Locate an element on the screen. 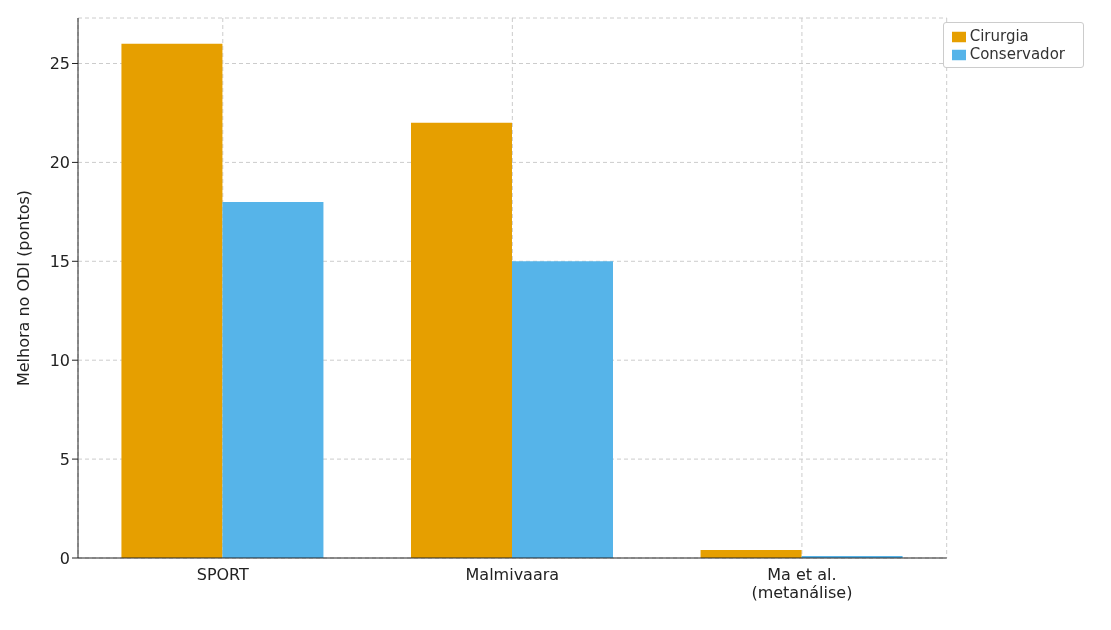 The height and width of the screenshot is (630, 1111). legend-label: Cirurgia is located at coordinates (999, 36).